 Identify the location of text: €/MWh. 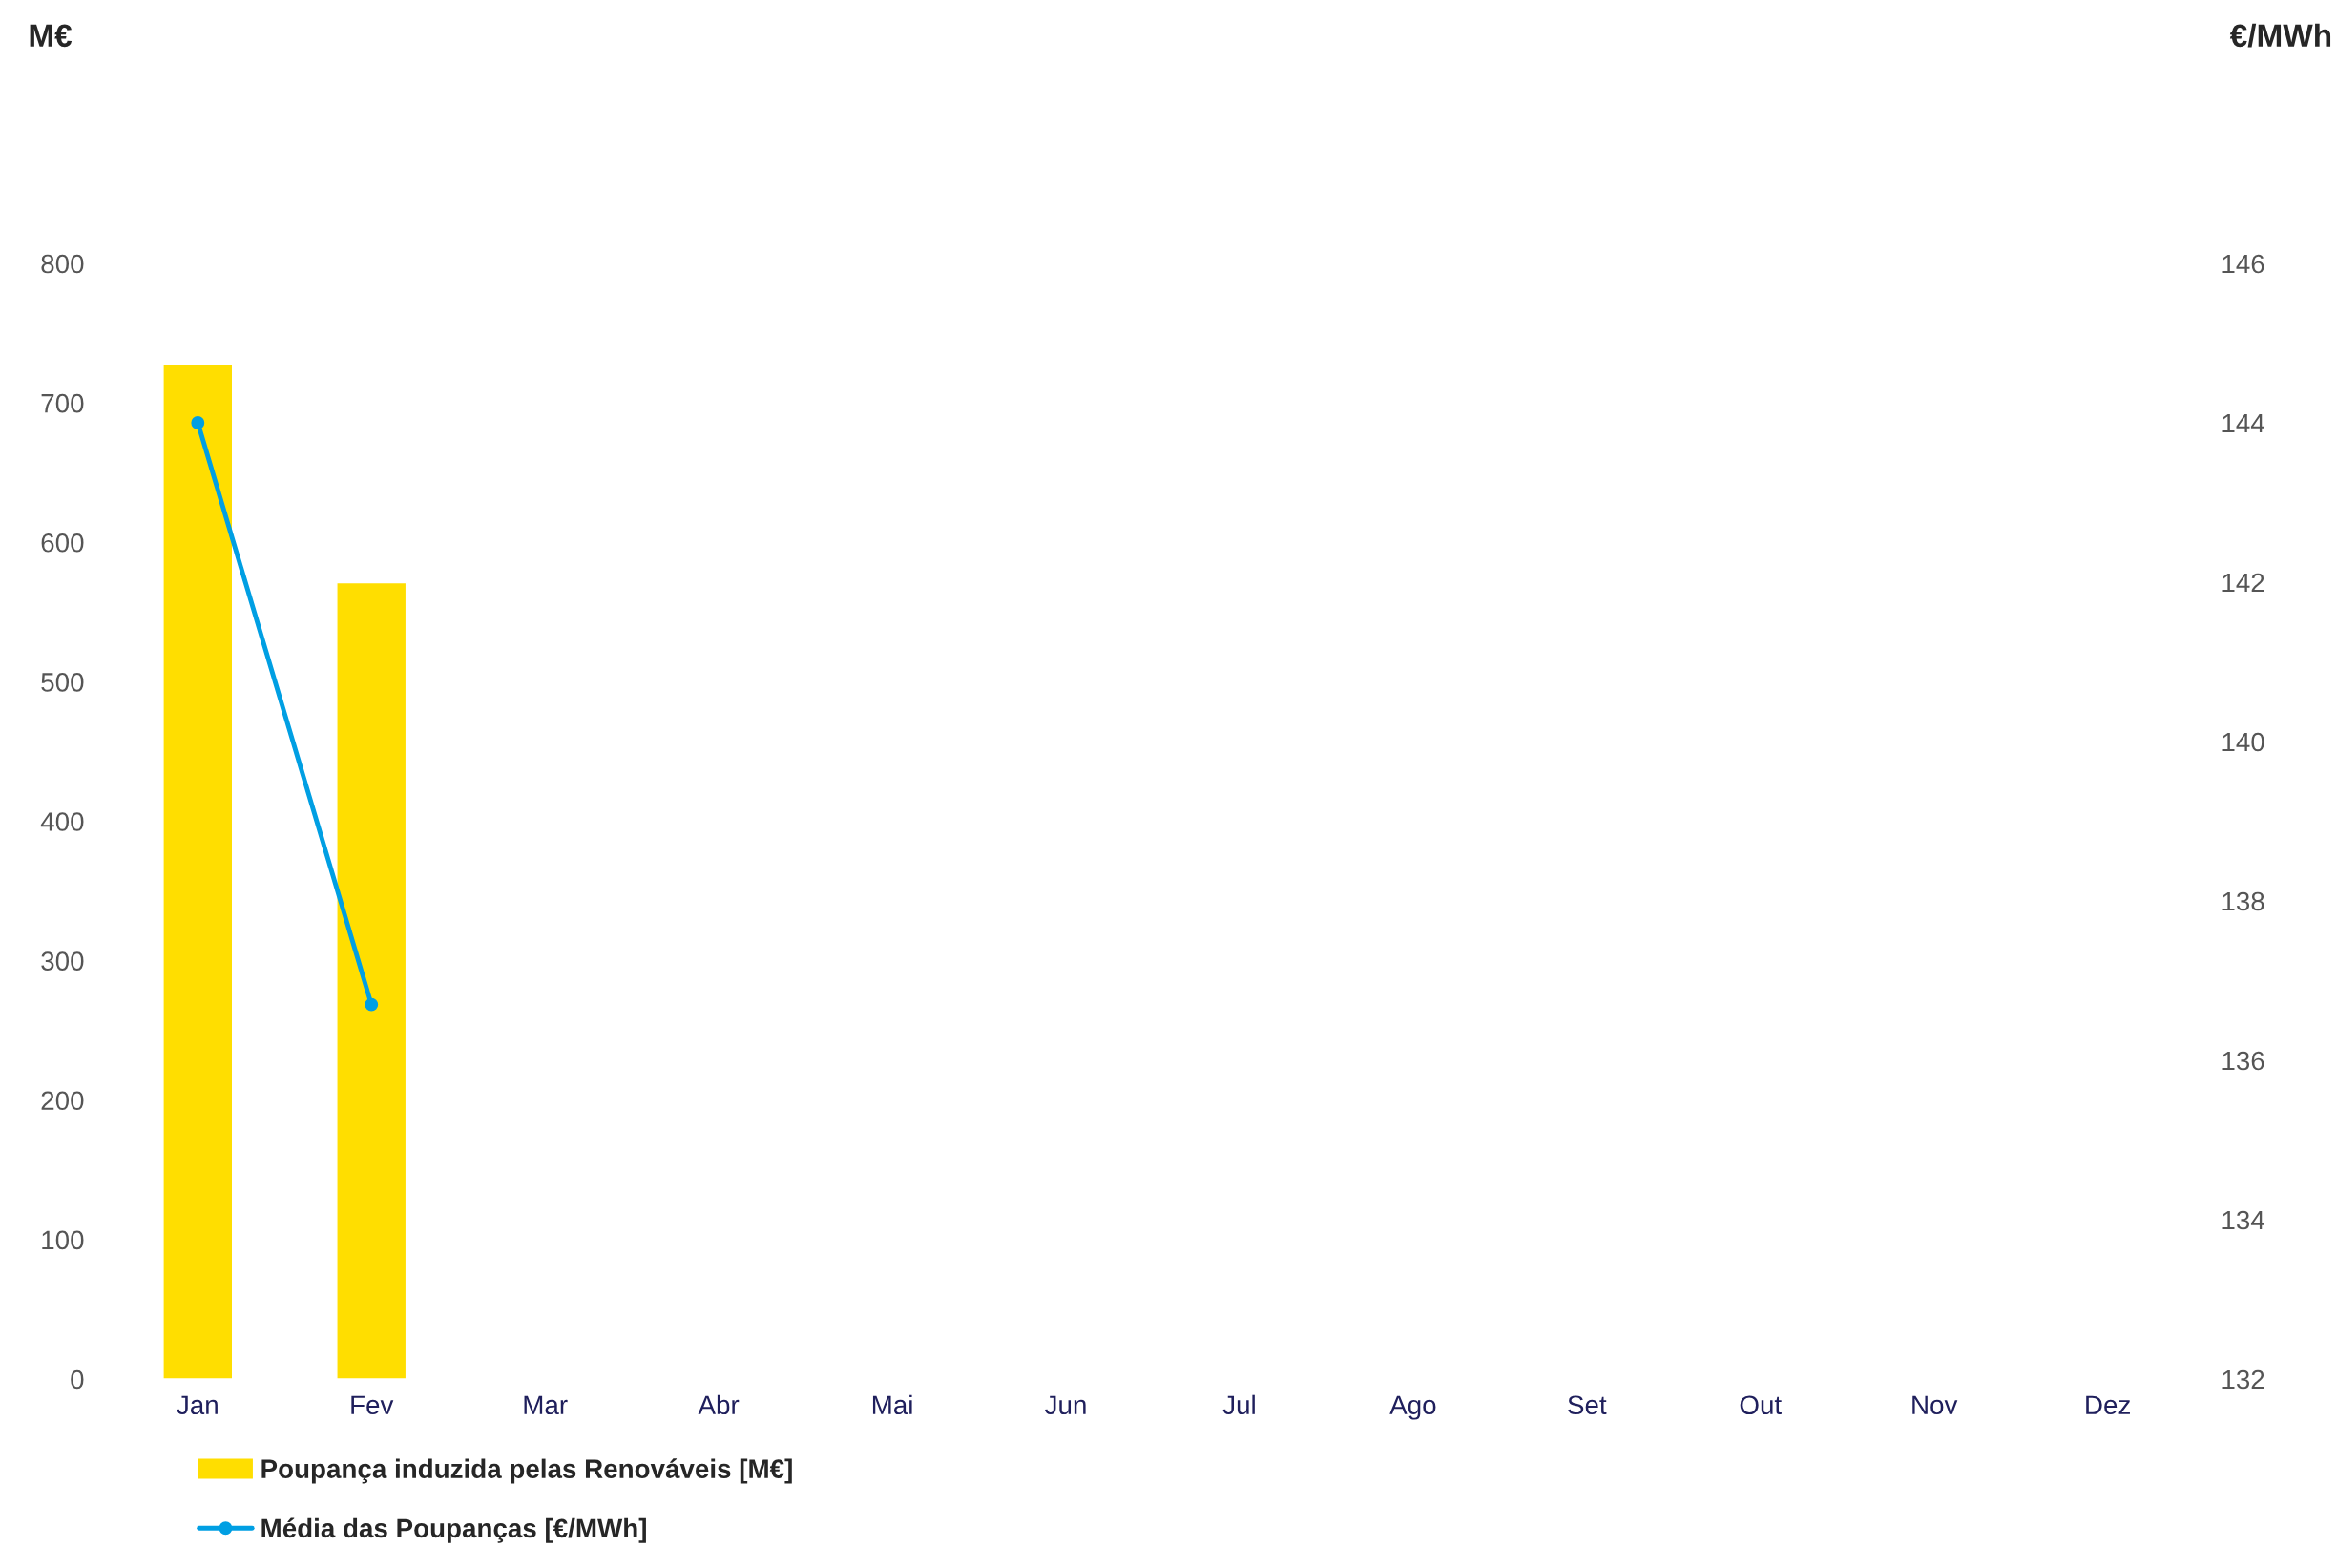
(2280, 35).